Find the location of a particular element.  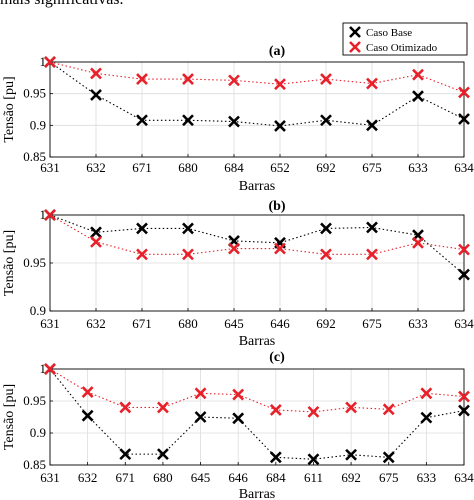

header-text: mais significativas. is located at coordinates (62, 4).